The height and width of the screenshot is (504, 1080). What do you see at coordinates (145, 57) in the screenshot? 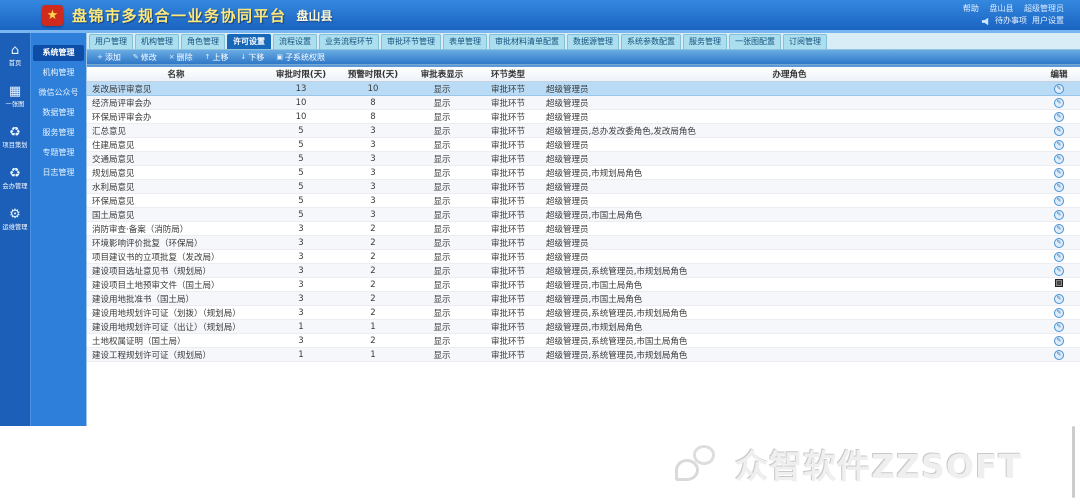
I see `toolbar-button-修改: ✎ 修改` at bounding box center [145, 57].